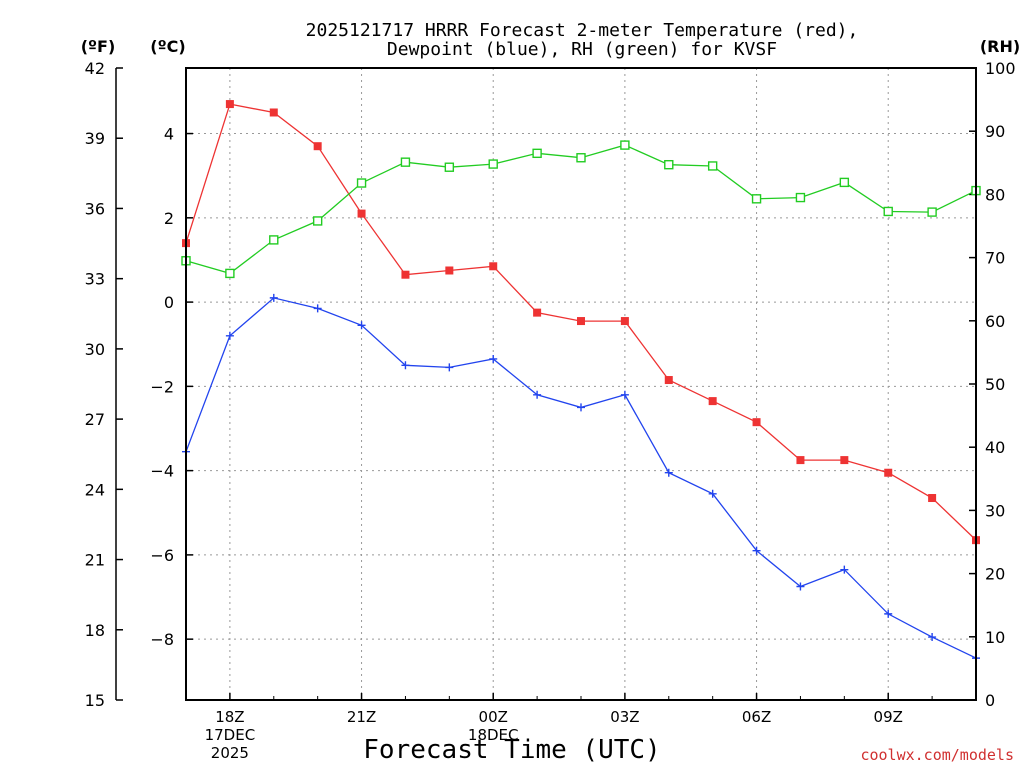 The height and width of the screenshot is (768, 1024). What do you see at coordinates (990, 700) in the screenshot?
I see `rh-tick-label: 0` at bounding box center [990, 700].